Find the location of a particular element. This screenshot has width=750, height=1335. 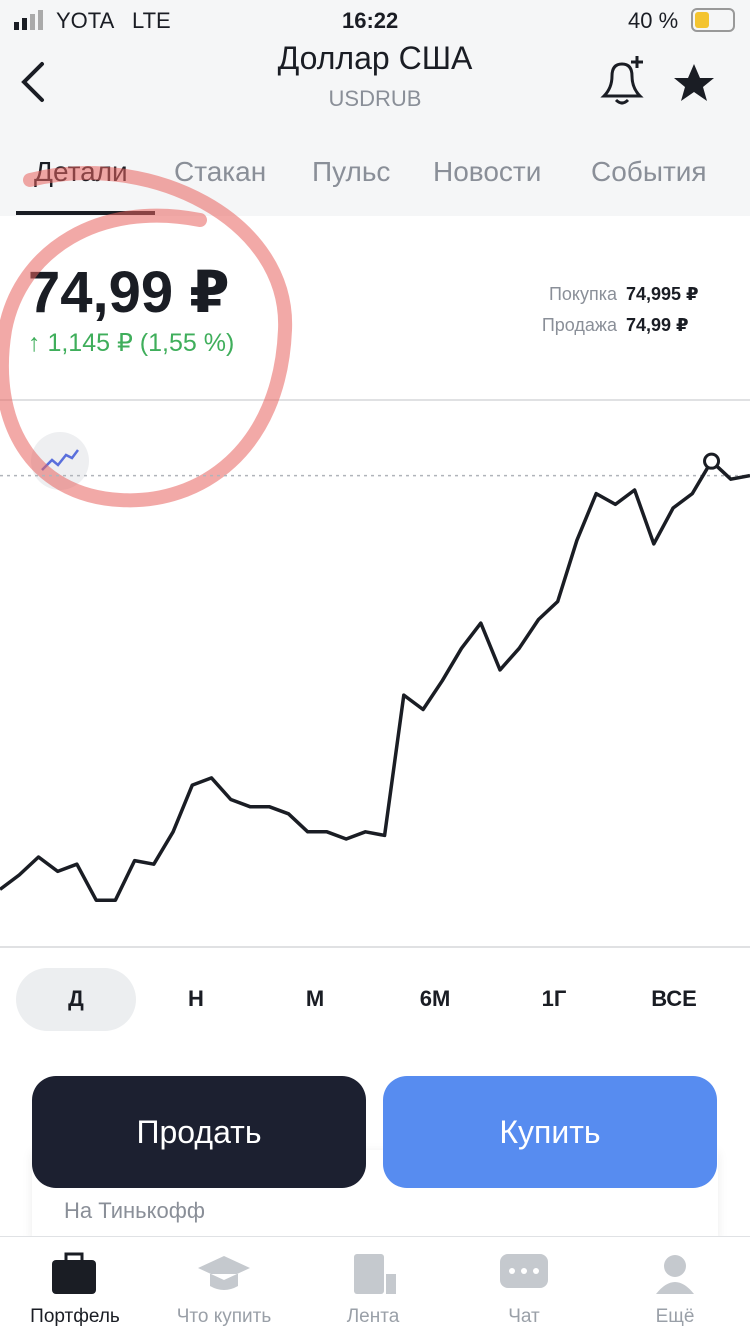

bid-label: Покупка is located at coordinates (582, 294).